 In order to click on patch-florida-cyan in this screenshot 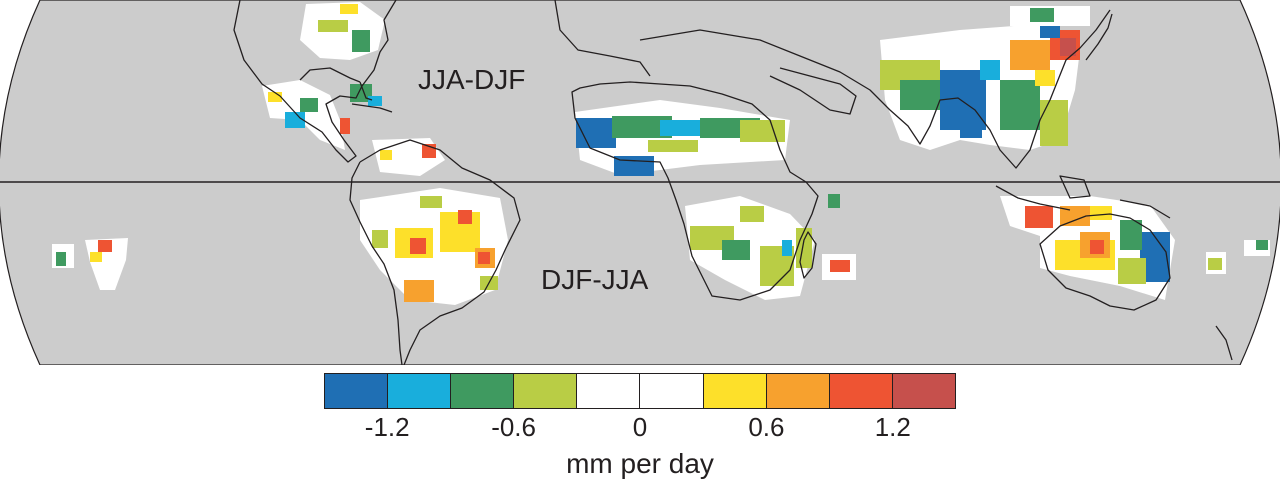, I will do `click(375, 101)`.